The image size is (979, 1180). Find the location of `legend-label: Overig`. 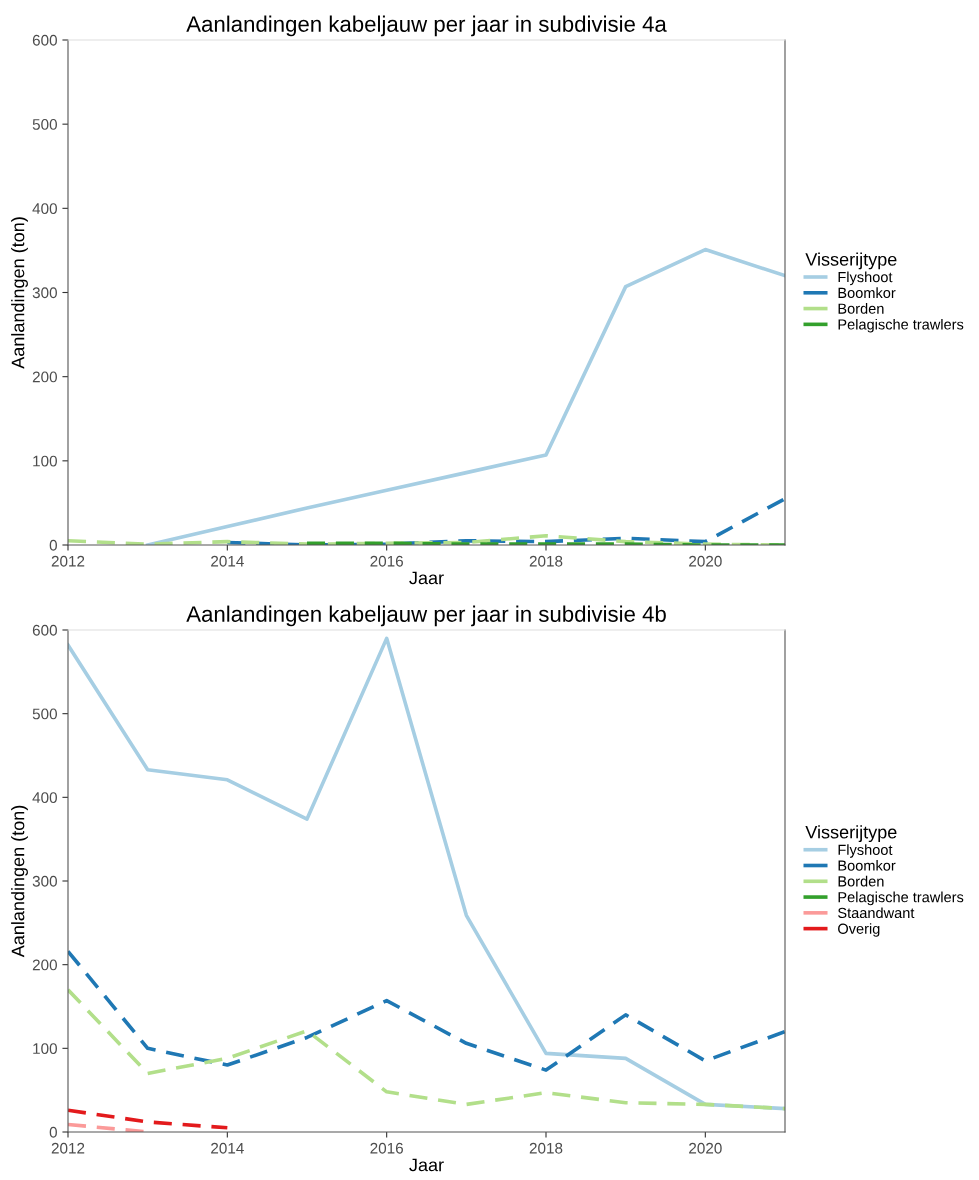

legend-label: Overig is located at coordinates (859, 930).